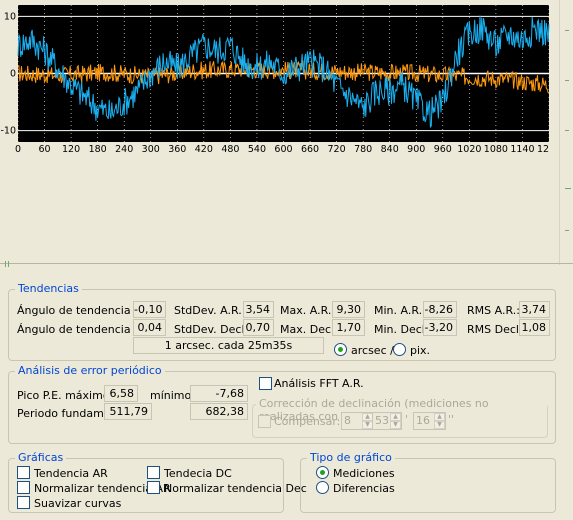 The width and height of the screenshot is (573, 520). Describe the element at coordinates (348, 327) in the screenshot. I see `max-decl-value: 1,70` at that location.